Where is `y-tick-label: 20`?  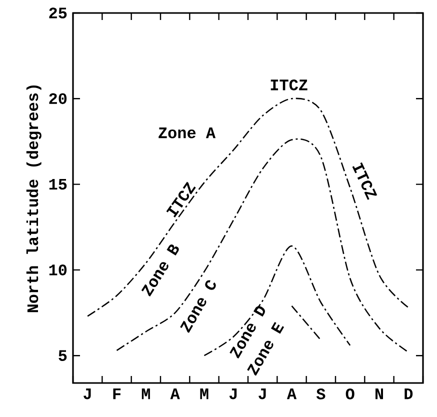 y-tick-label: 20 is located at coordinates (58, 98).